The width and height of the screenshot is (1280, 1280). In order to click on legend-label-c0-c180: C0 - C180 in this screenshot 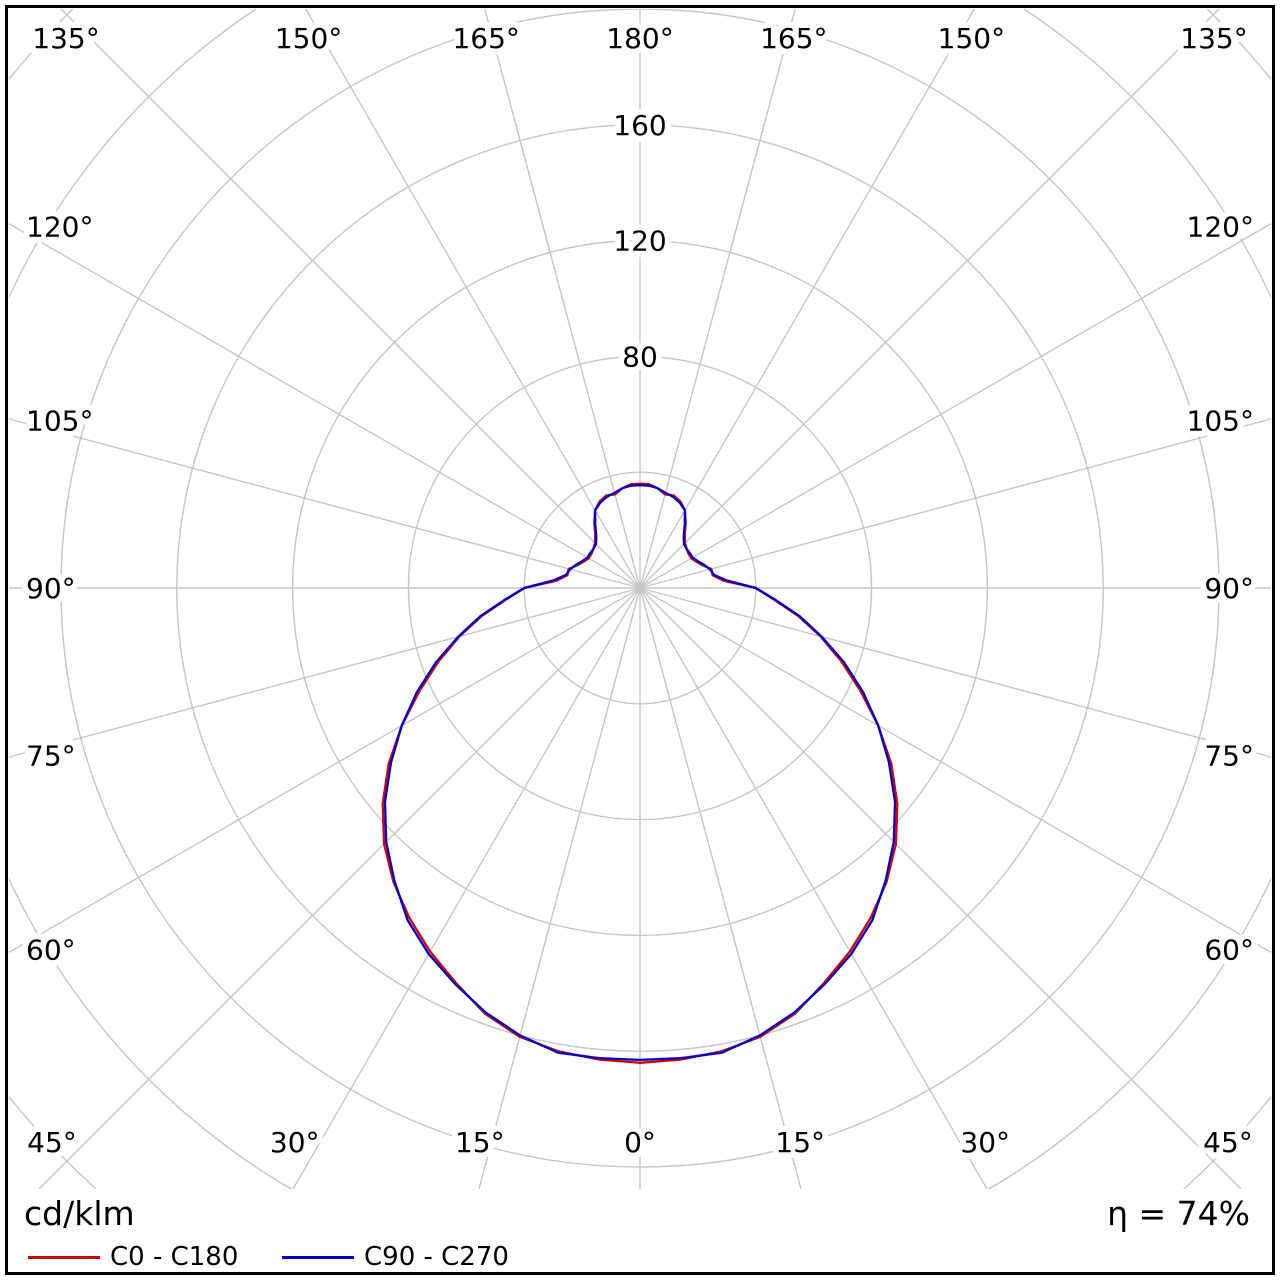, I will do `click(174, 1257)`.